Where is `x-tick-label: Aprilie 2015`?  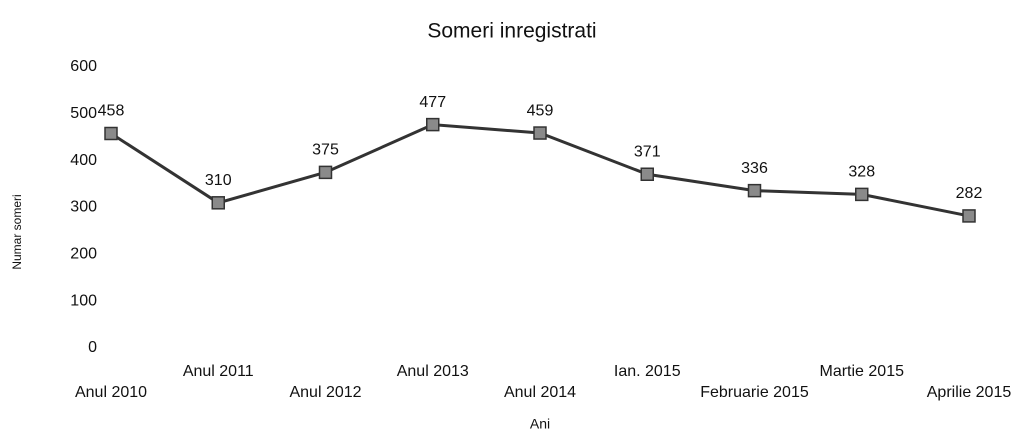 x-tick-label: Aprilie 2015 is located at coordinates (969, 392).